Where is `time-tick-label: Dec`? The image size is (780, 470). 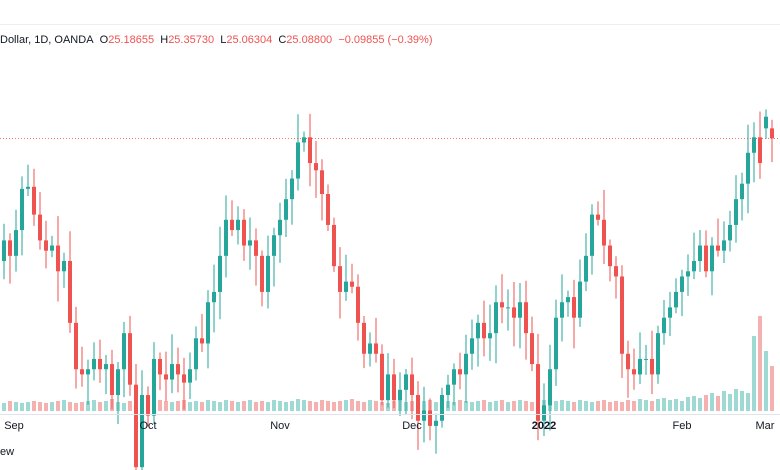
time-tick-label: Dec is located at coordinates (412, 426).